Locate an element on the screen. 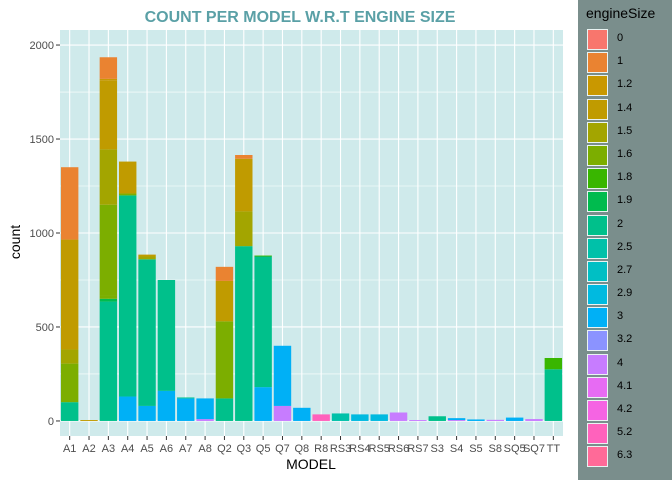 The width and height of the screenshot is (672, 480). bar-segment-RS4-2.9 is located at coordinates (360, 417).